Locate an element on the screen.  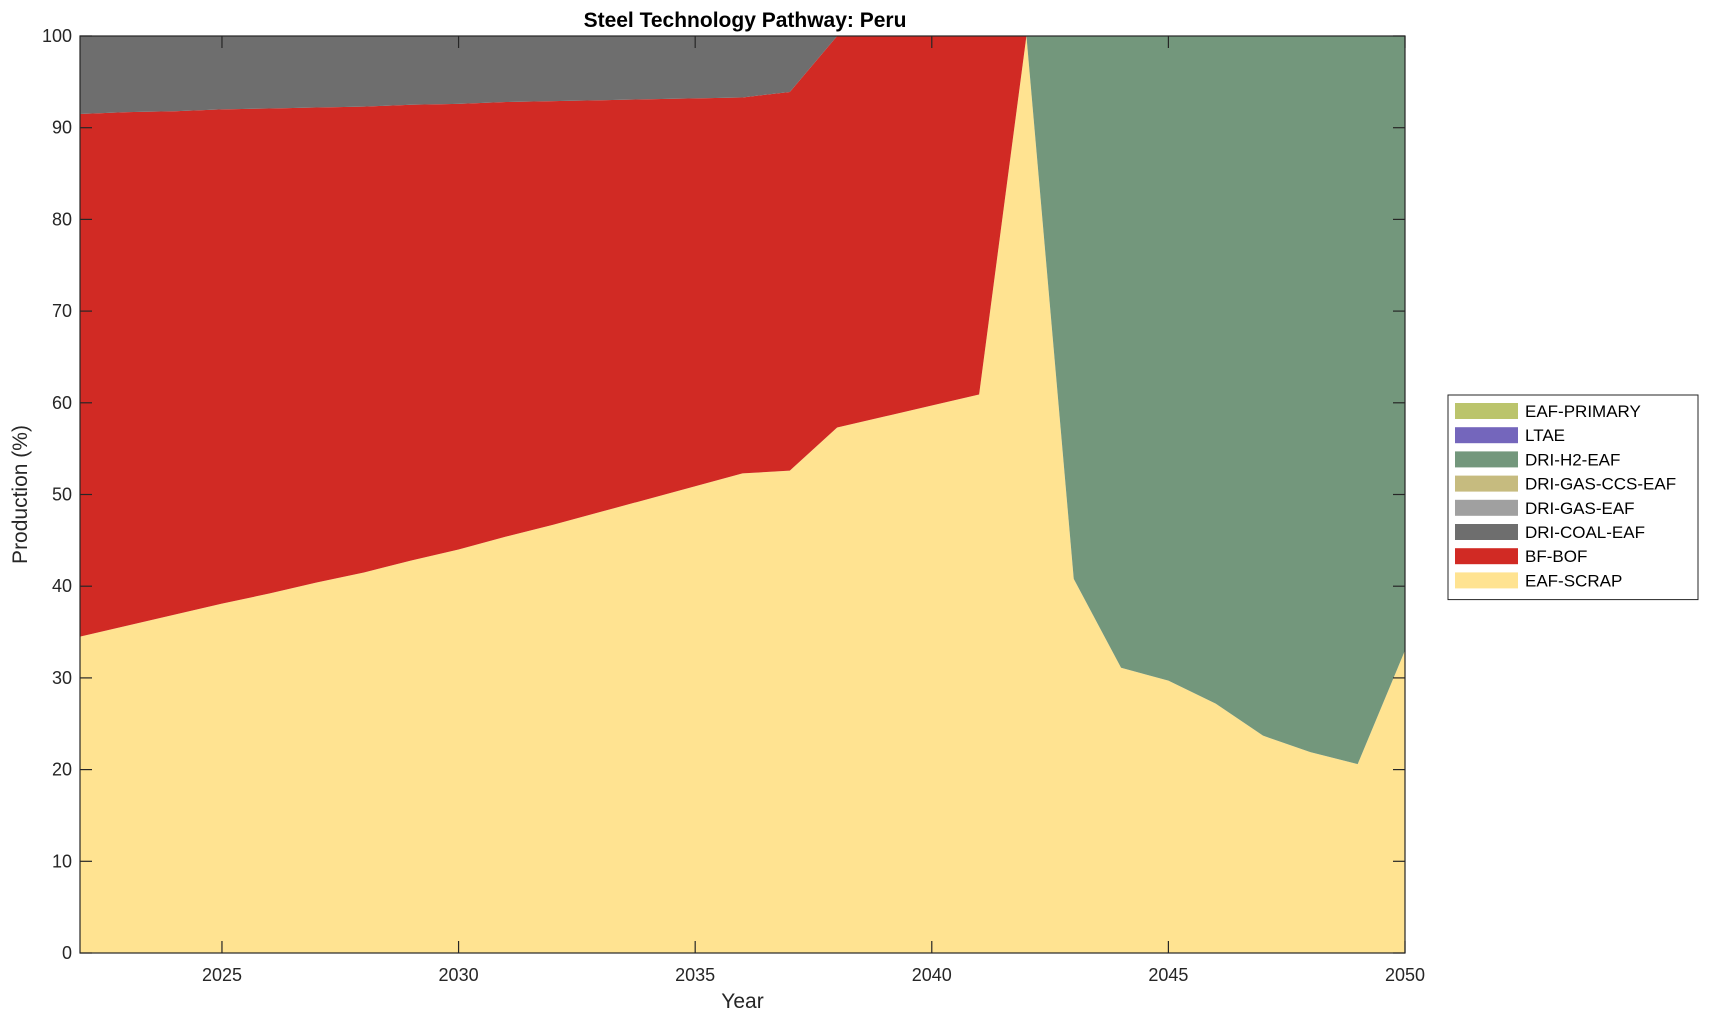
legend-label-dri-gas-ccs-eaf: DRI-GAS-CCS-EAF is located at coordinates (1600, 484).